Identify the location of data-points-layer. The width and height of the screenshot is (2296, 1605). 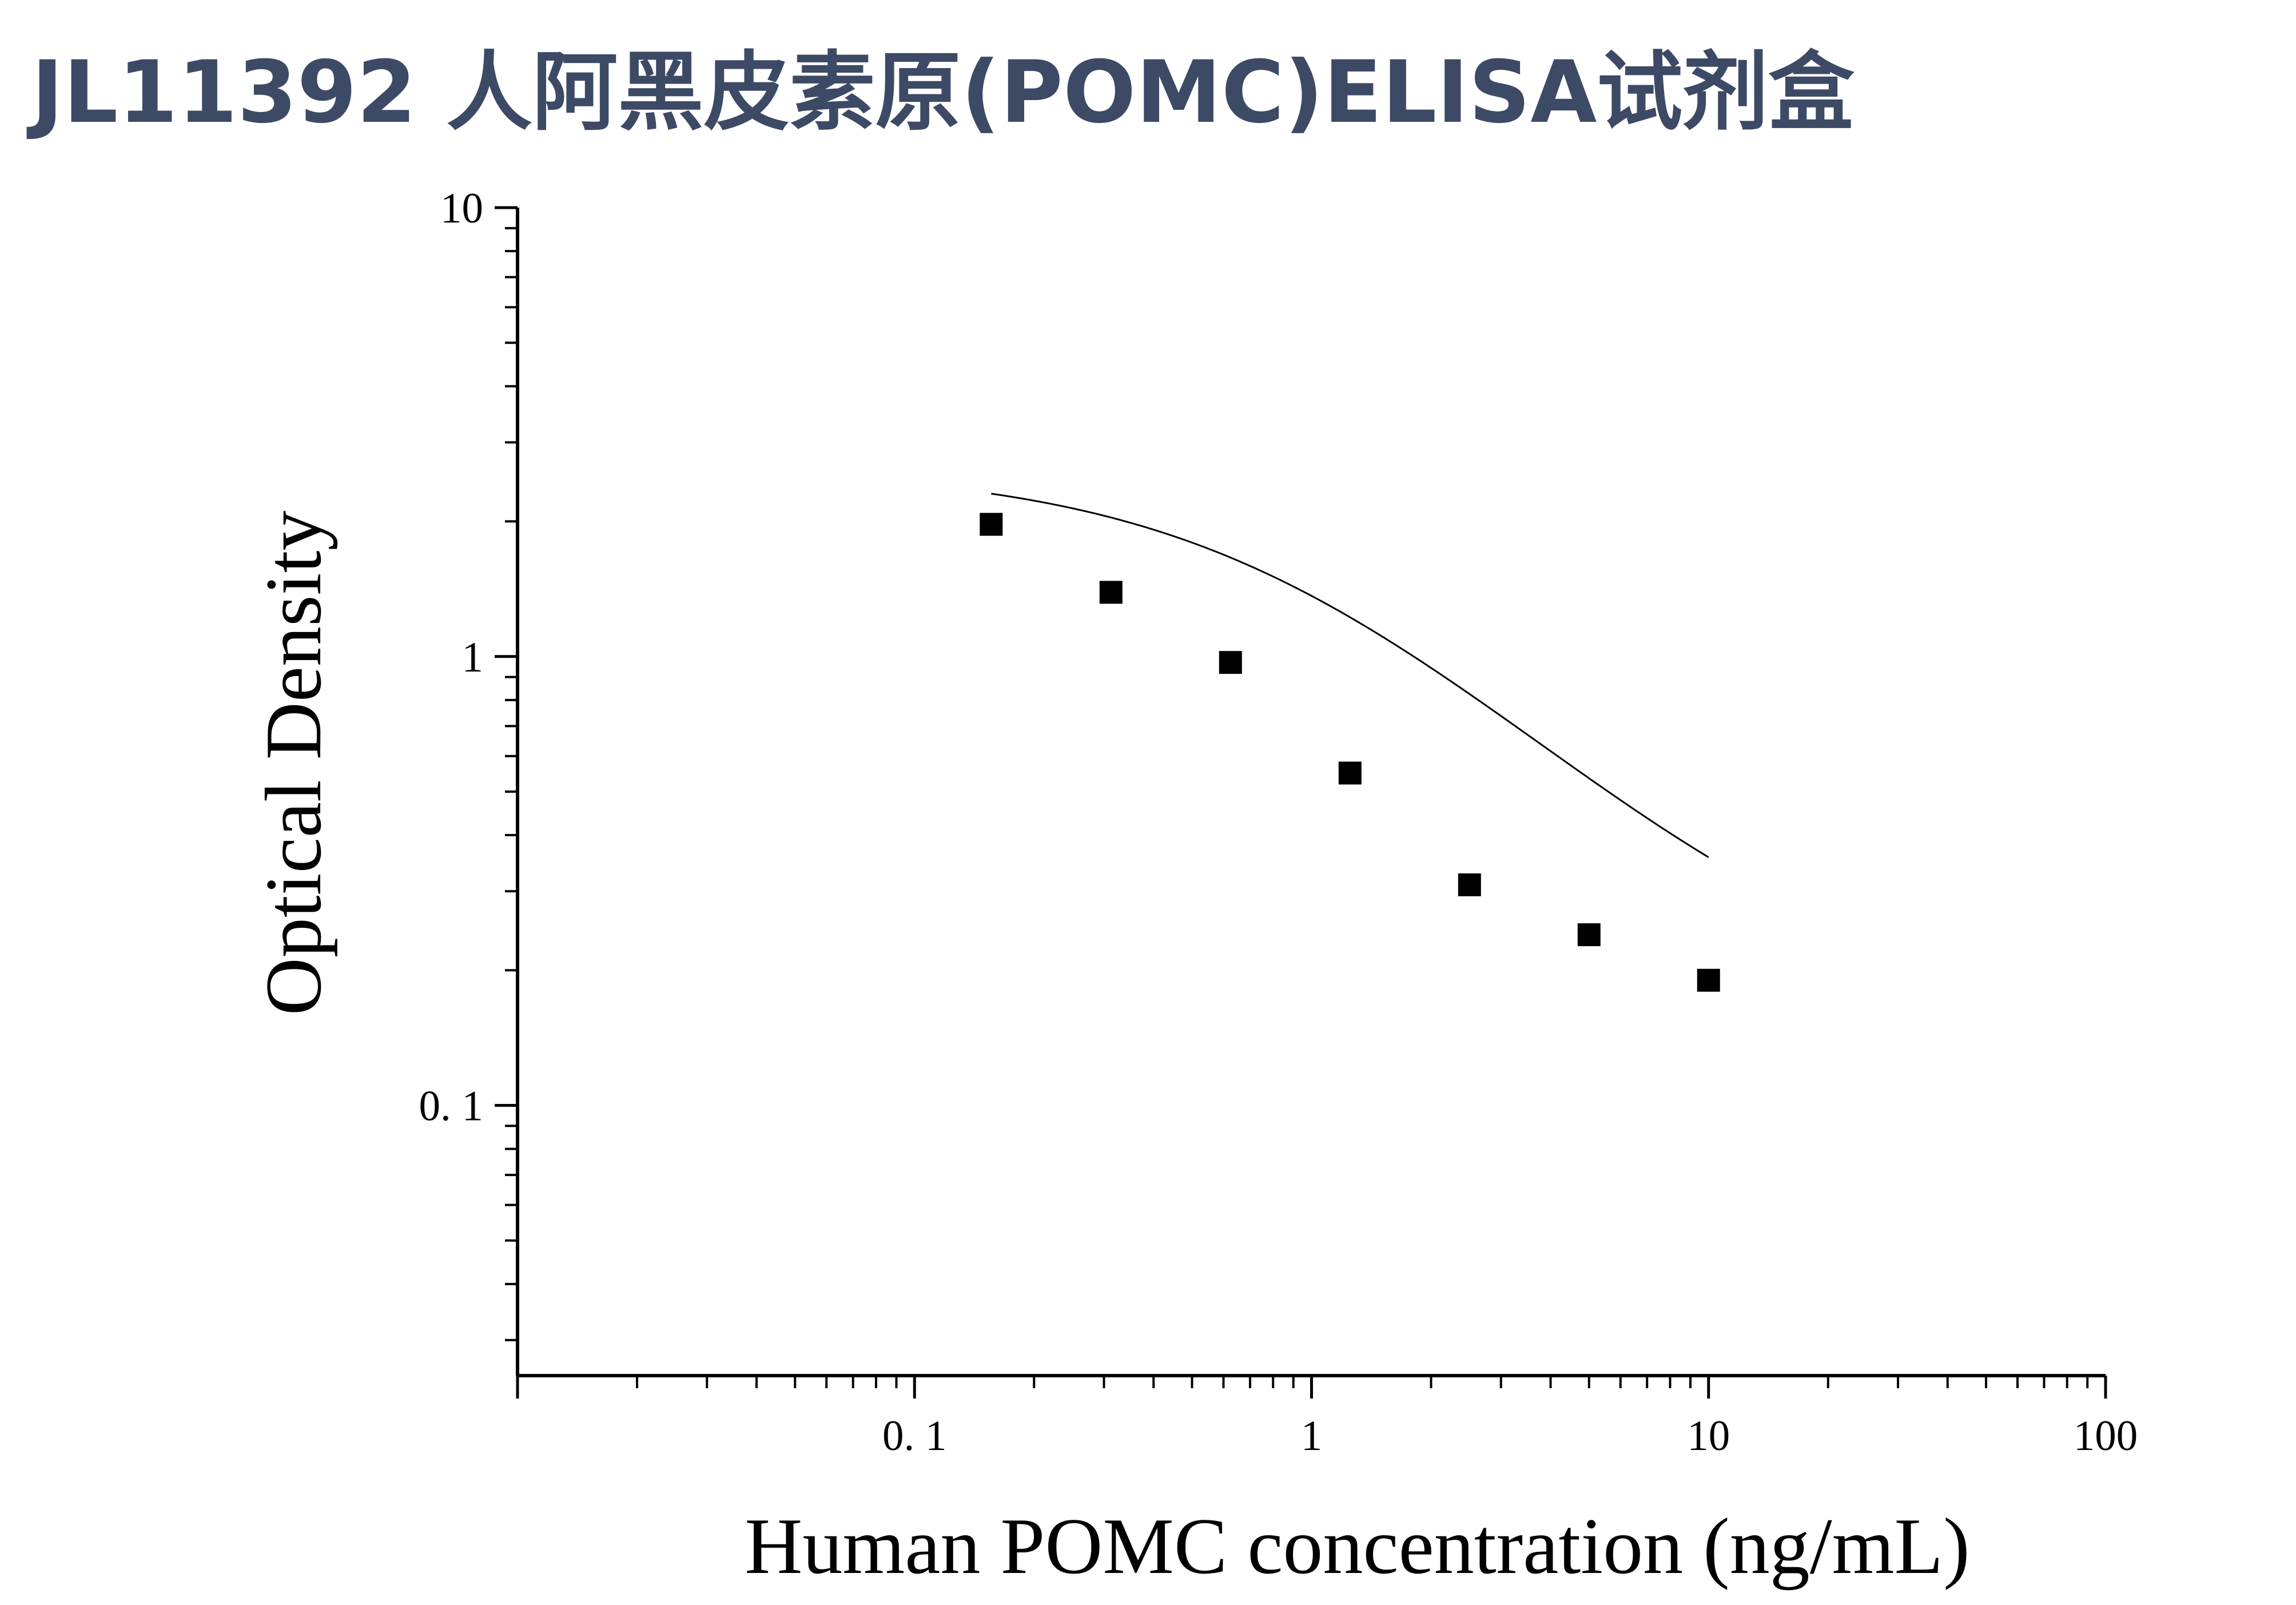
(1350, 752).